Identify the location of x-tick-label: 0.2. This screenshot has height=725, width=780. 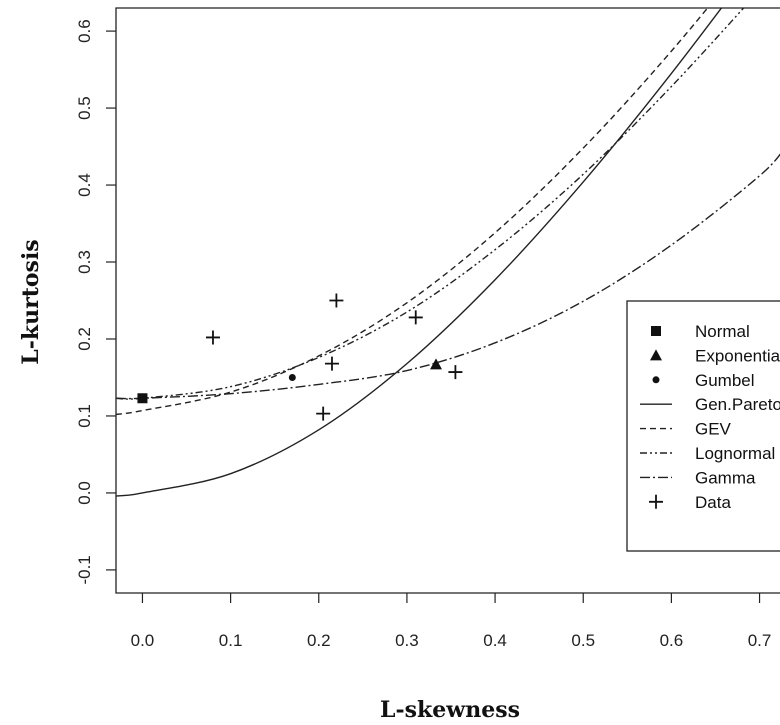
(319, 640).